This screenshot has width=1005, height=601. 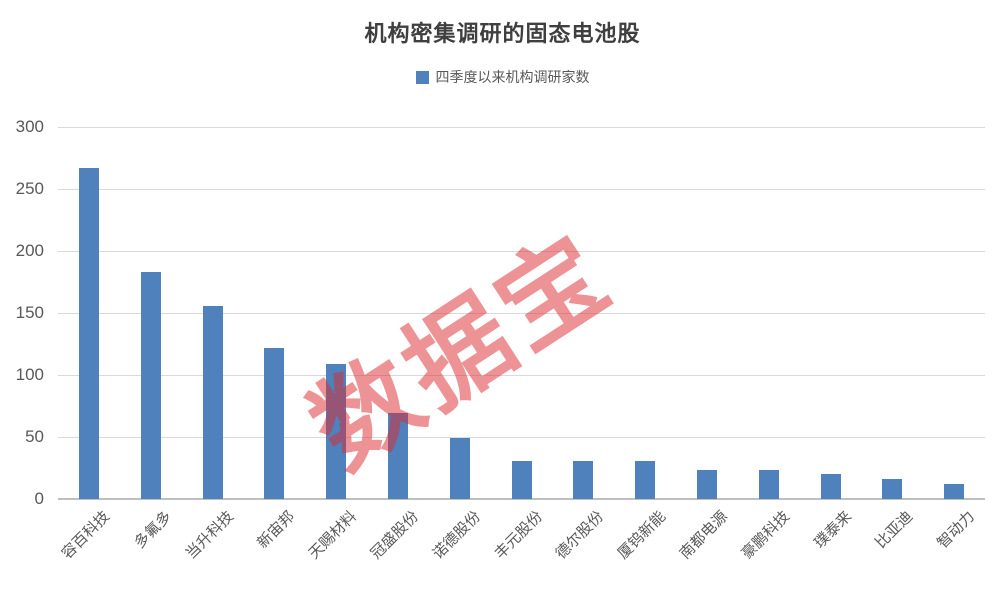 I want to click on legend-marker-icon, so click(x=422, y=77).